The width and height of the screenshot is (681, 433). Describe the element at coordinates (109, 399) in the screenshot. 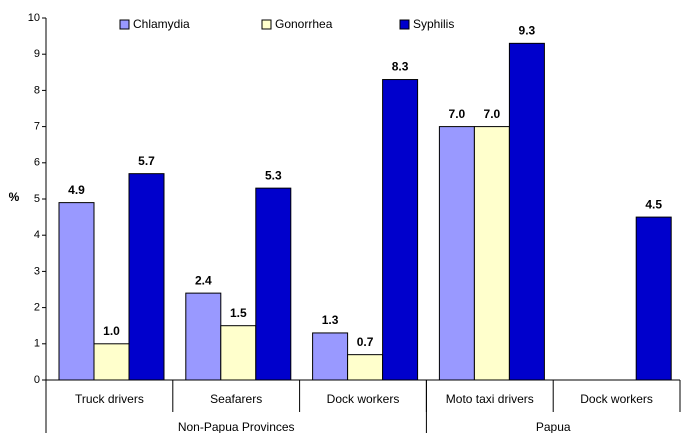

I see `x-tick-label: Truck drivers` at that location.